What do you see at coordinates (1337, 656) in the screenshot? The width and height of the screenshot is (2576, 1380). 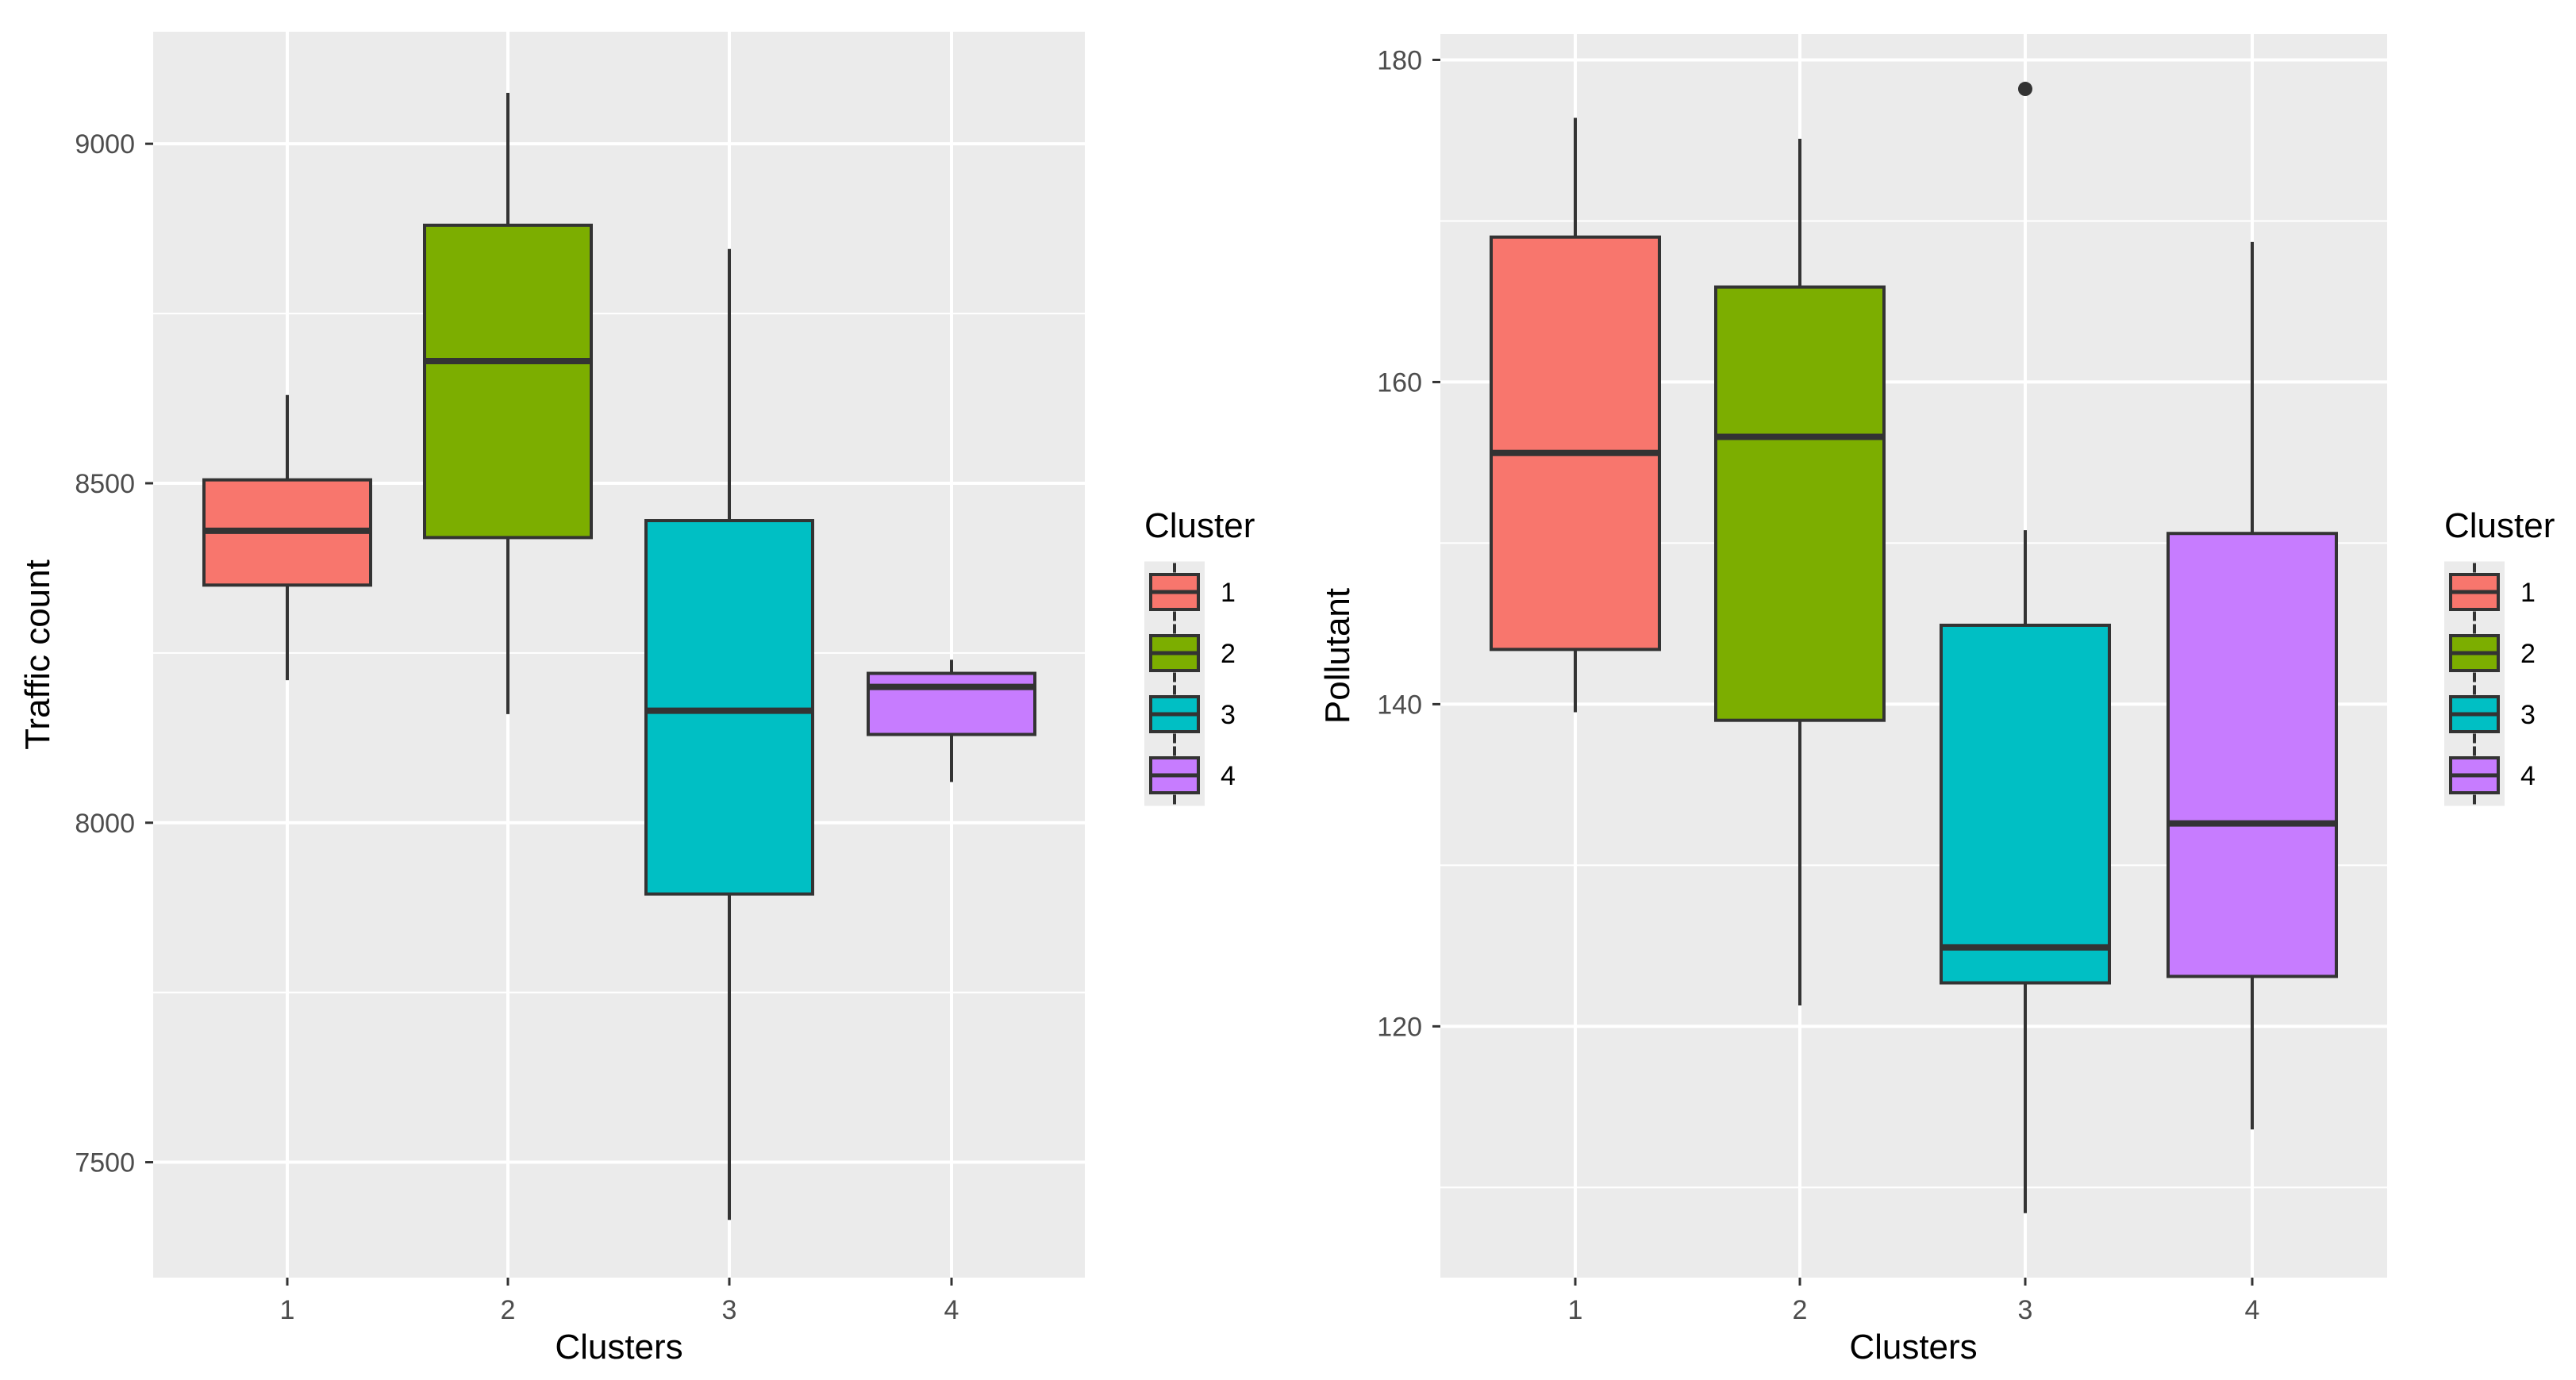 I see `y-axis-title: Pollutant` at bounding box center [1337, 656].